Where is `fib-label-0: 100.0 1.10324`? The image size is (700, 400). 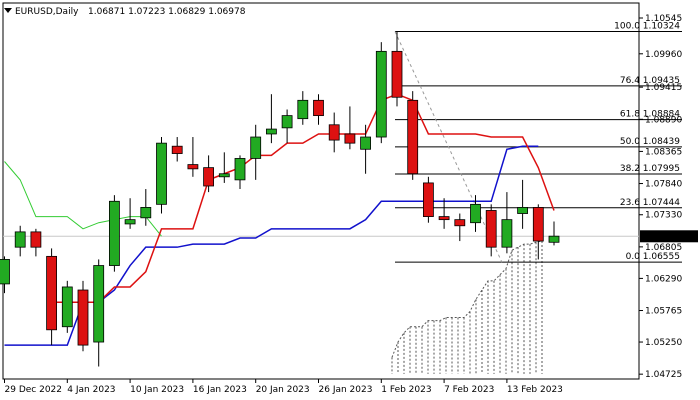
fib-label-0: 100.0 1.10324 is located at coordinates (647, 27).